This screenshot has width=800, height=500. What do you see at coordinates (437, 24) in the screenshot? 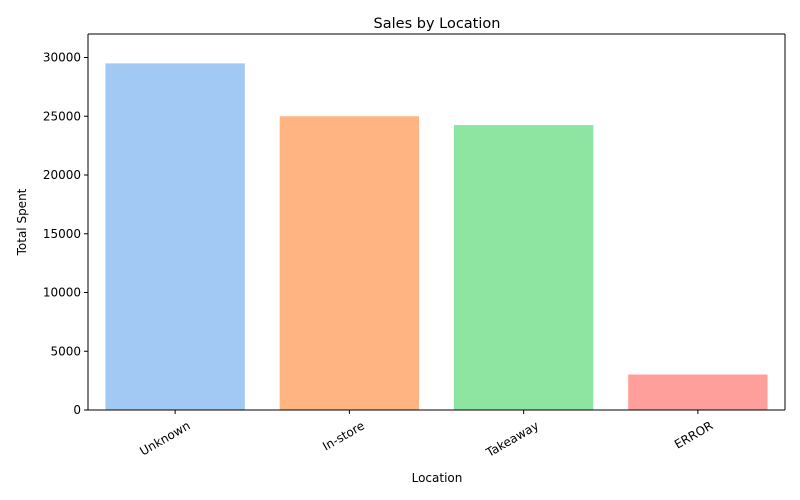
I see `chart-title: Sales by Location` at bounding box center [437, 24].